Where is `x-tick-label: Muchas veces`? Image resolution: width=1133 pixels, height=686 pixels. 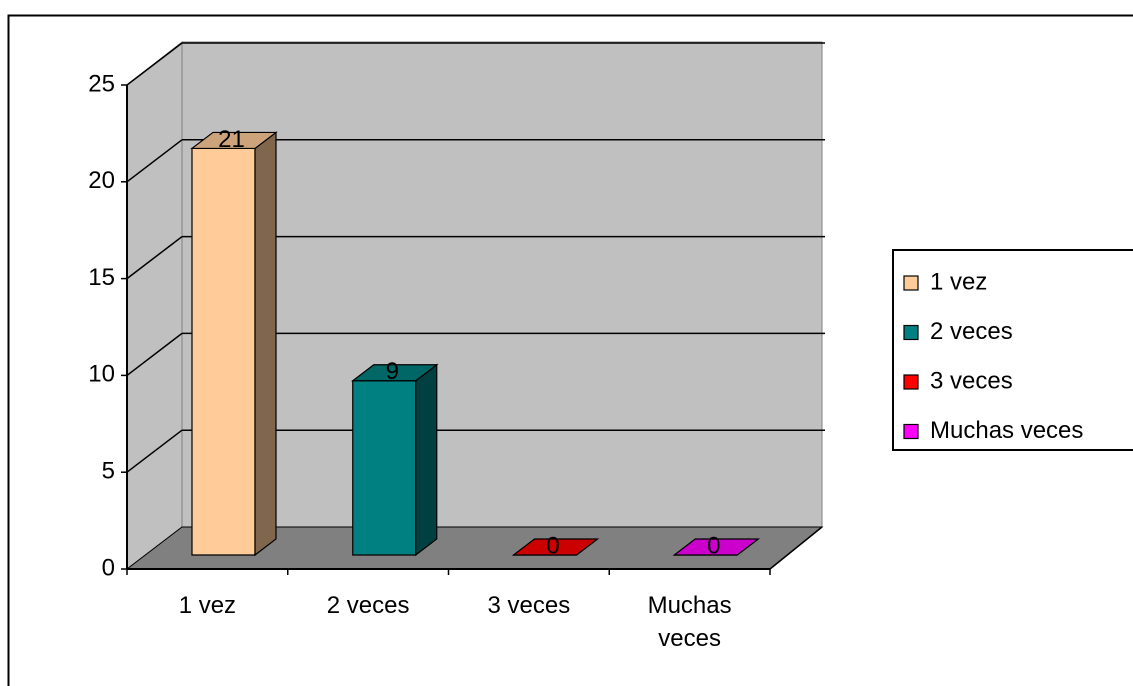 x-tick-label: Muchas veces is located at coordinates (689, 622).